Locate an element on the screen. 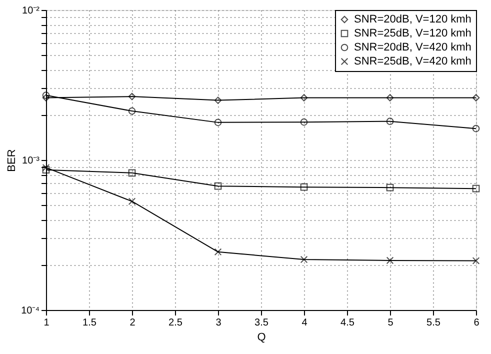 The width and height of the screenshot is (491, 354). x-tick-label: 2.5 is located at coordinates (175, 323).